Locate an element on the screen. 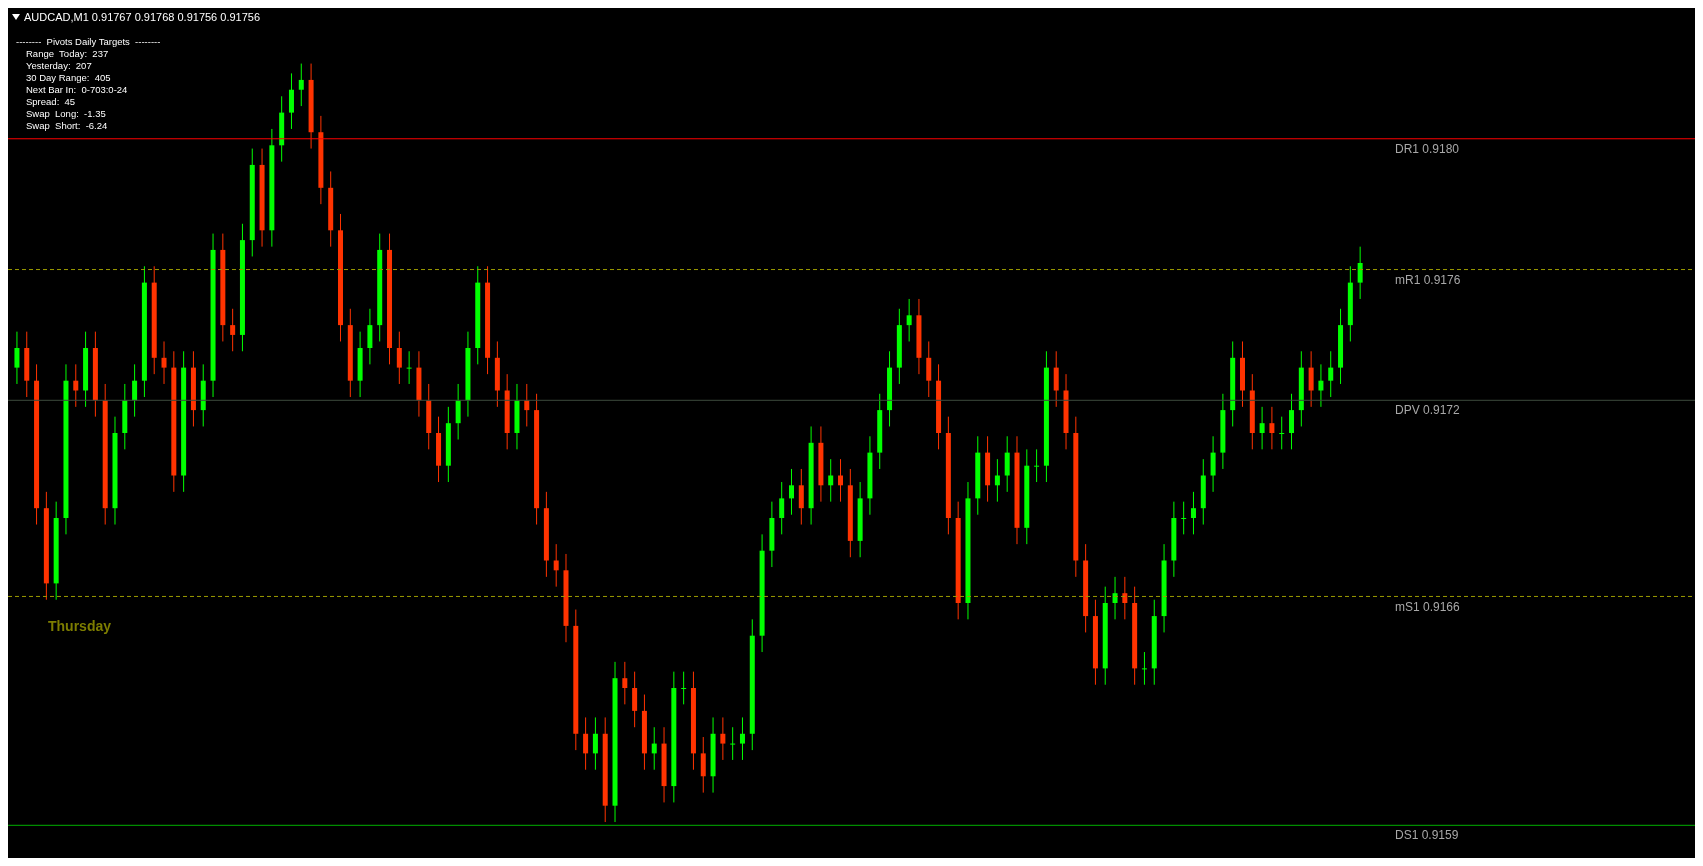 Image resolution: width=1703 pixels, height=866 pixels. annotation: Swap Long: -1.35 is located at coordinates (66, 114).